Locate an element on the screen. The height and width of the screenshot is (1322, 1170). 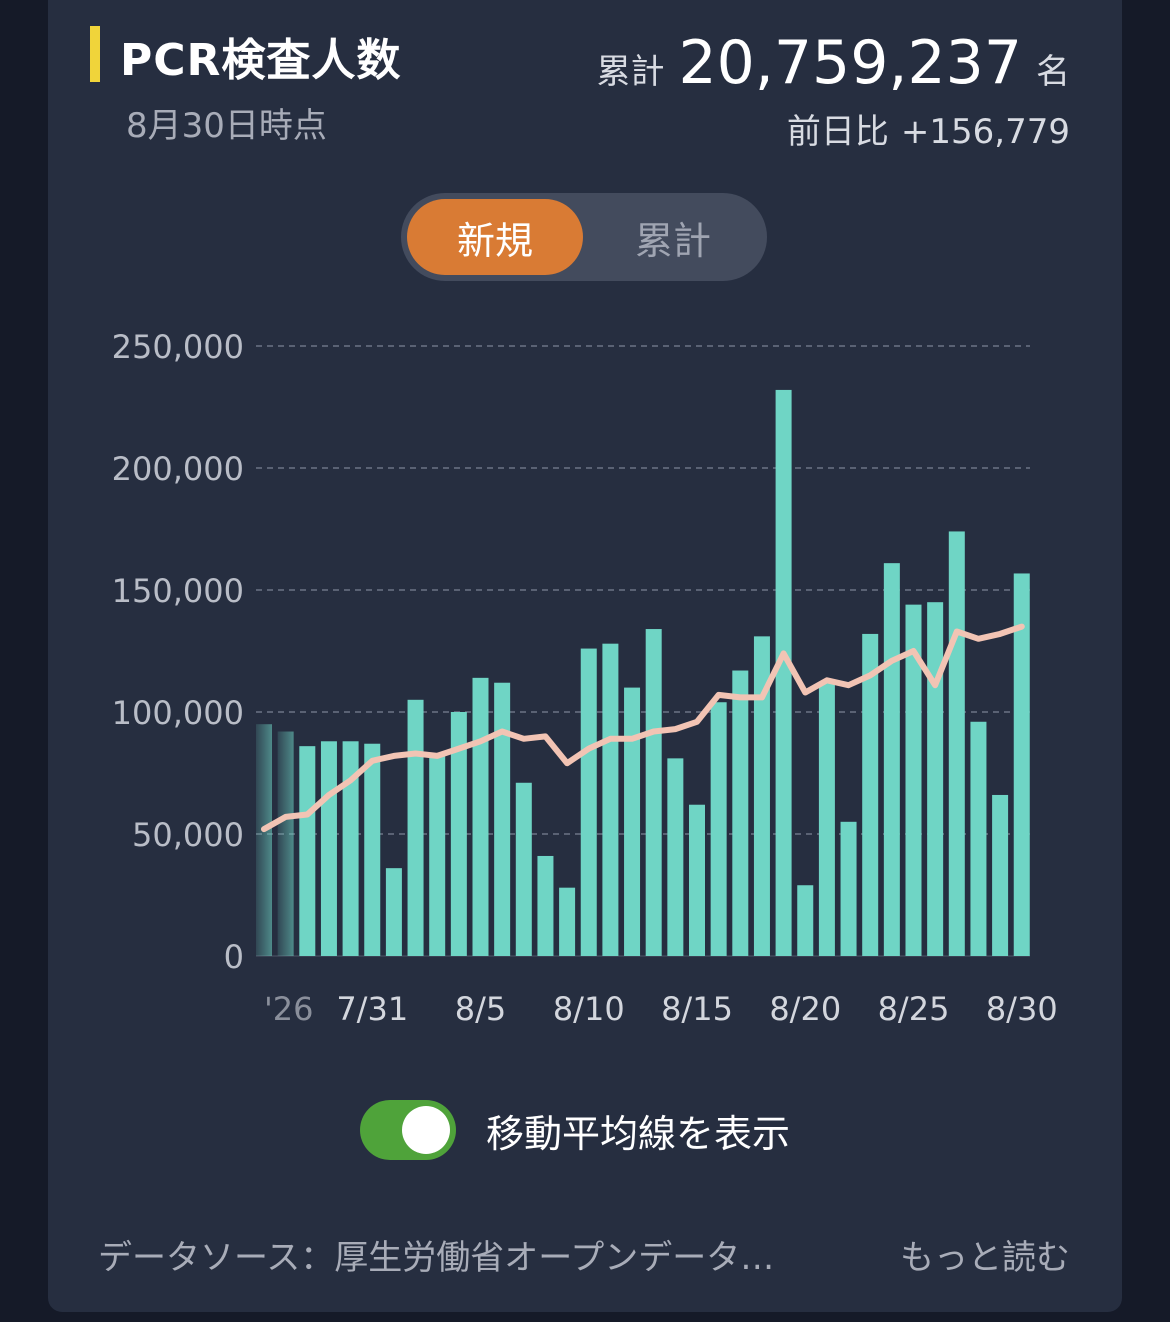
x-tick-label: 8/10 is located at coordinates (589, 1009).